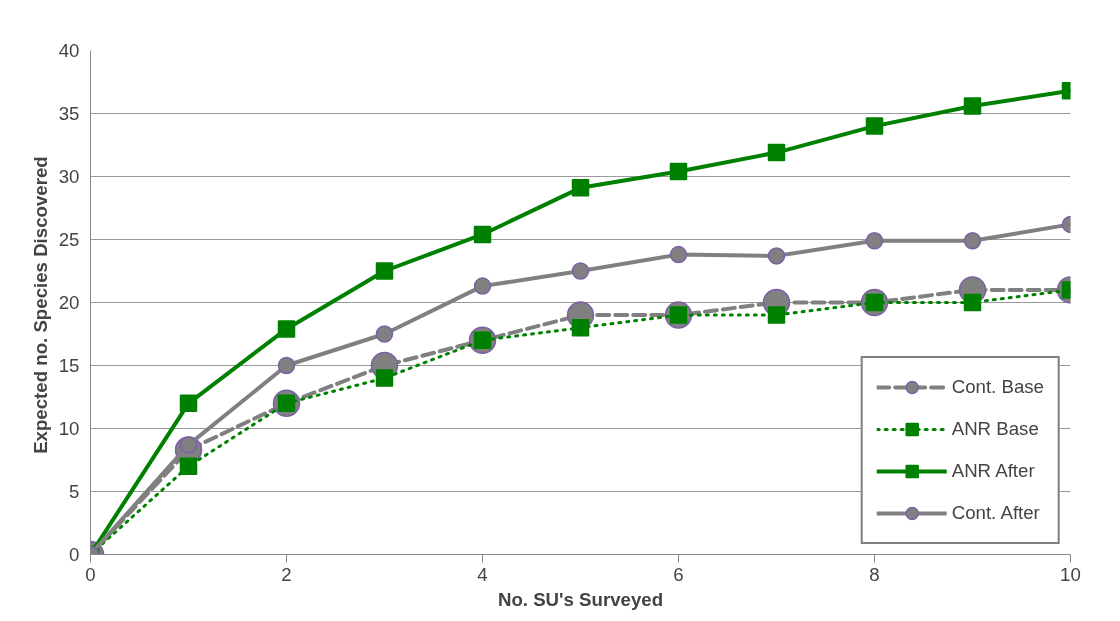 The image size is (1120, 621). I want to click on y-tick-label: 40, so click(69, 50).